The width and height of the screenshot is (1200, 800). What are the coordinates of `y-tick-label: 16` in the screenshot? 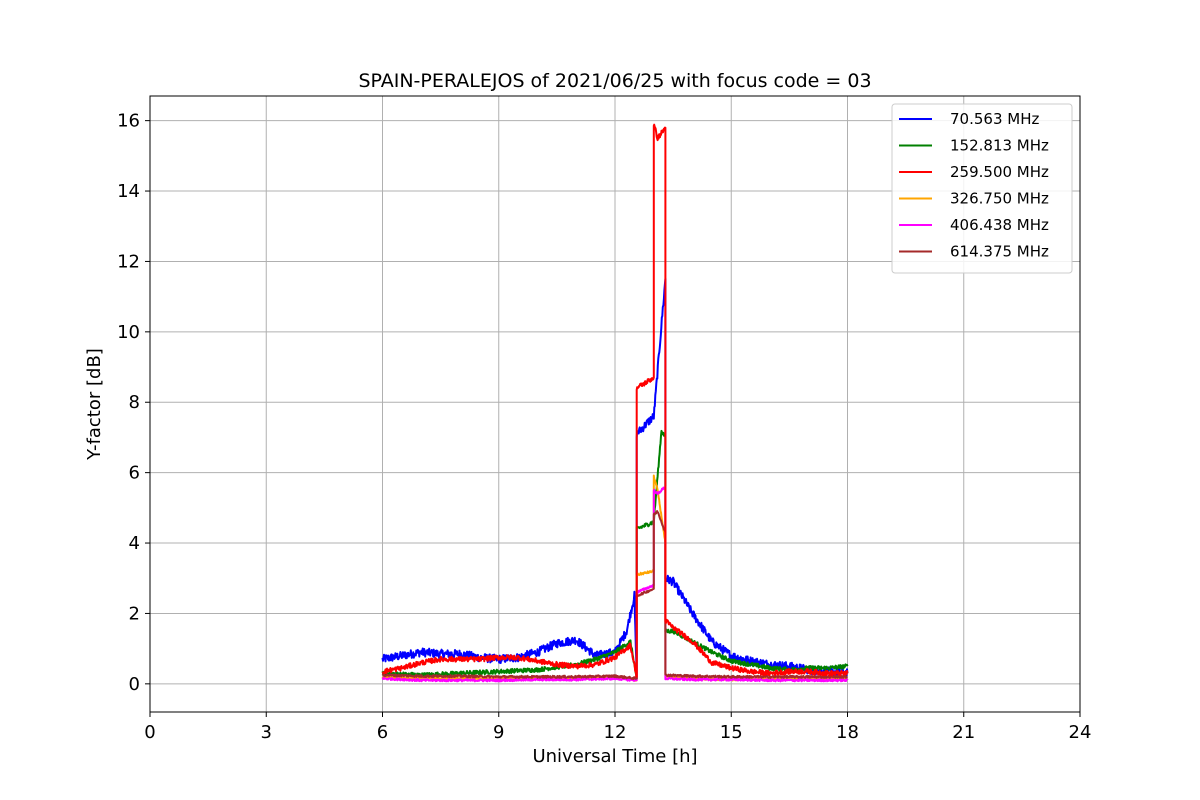 It's located at (128, 121).